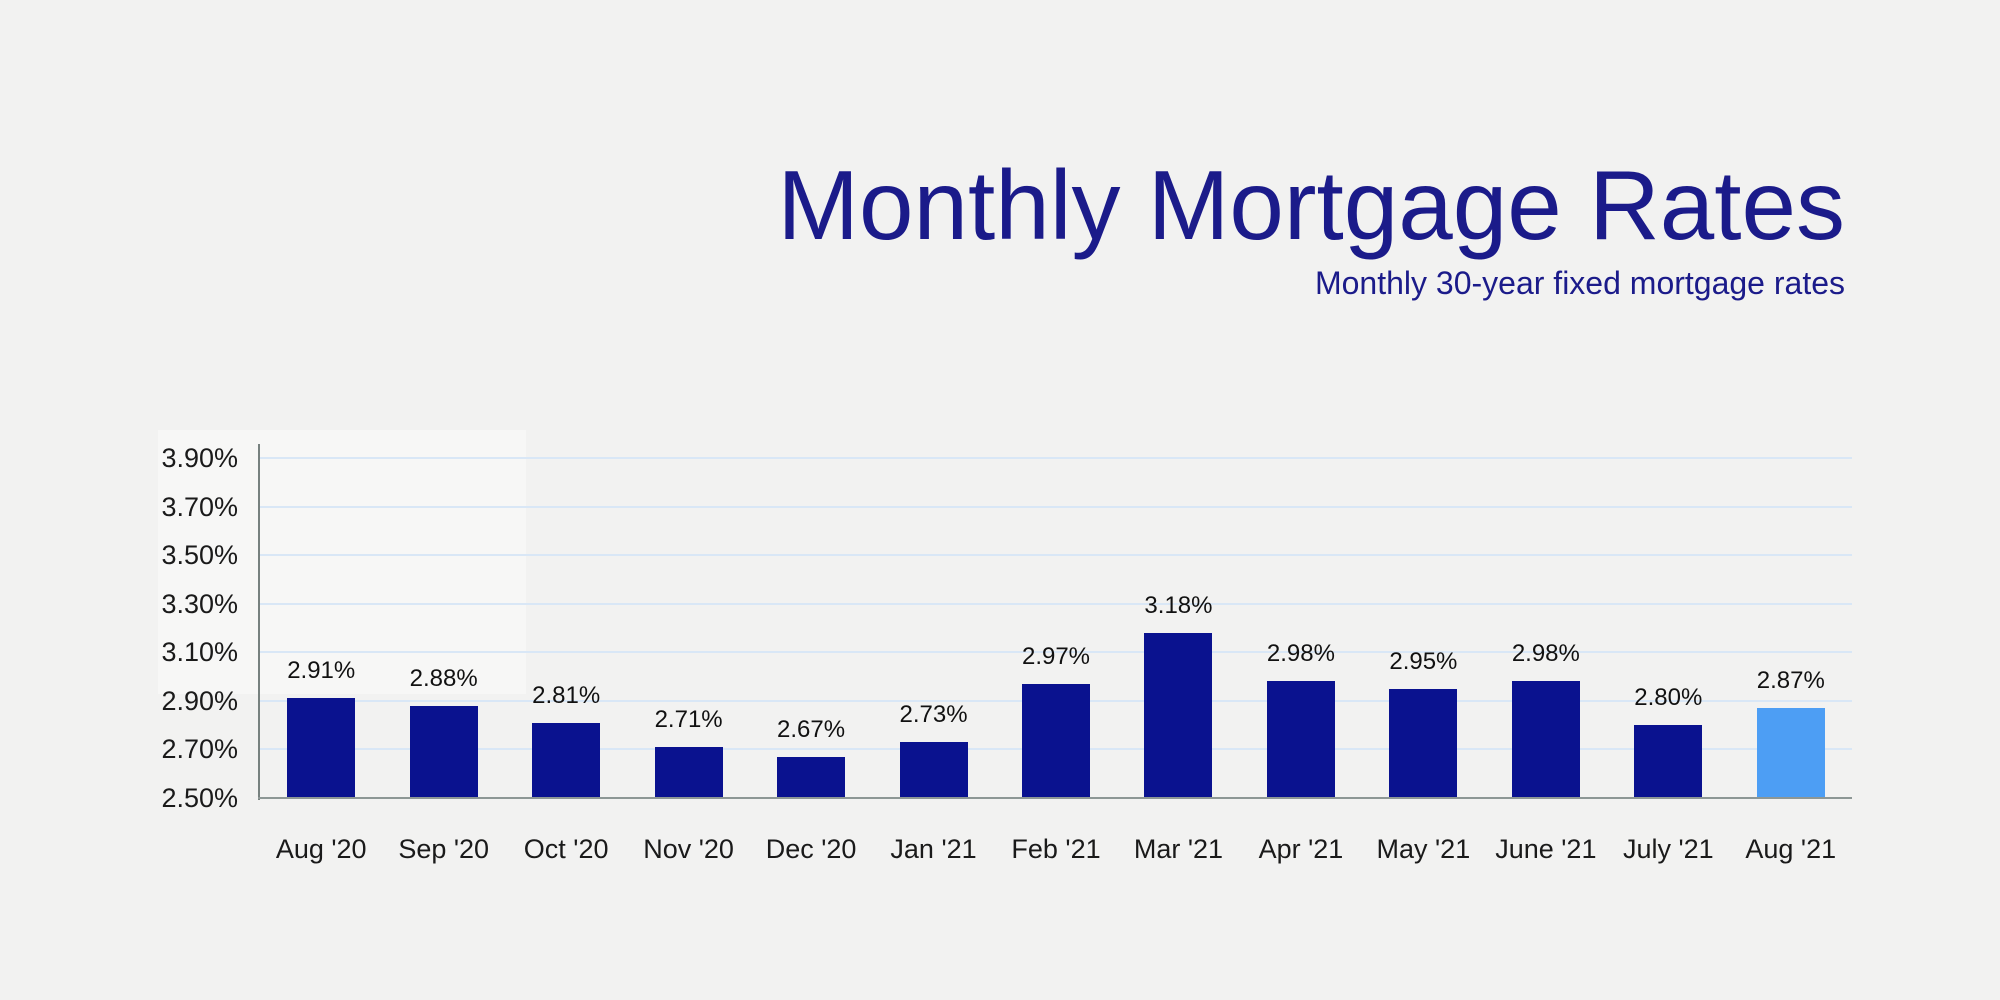 The image size is (2000, 1000). Describe the element at coordinates (259, 622) in the screenshot. I see `y-axis-line` at that location.